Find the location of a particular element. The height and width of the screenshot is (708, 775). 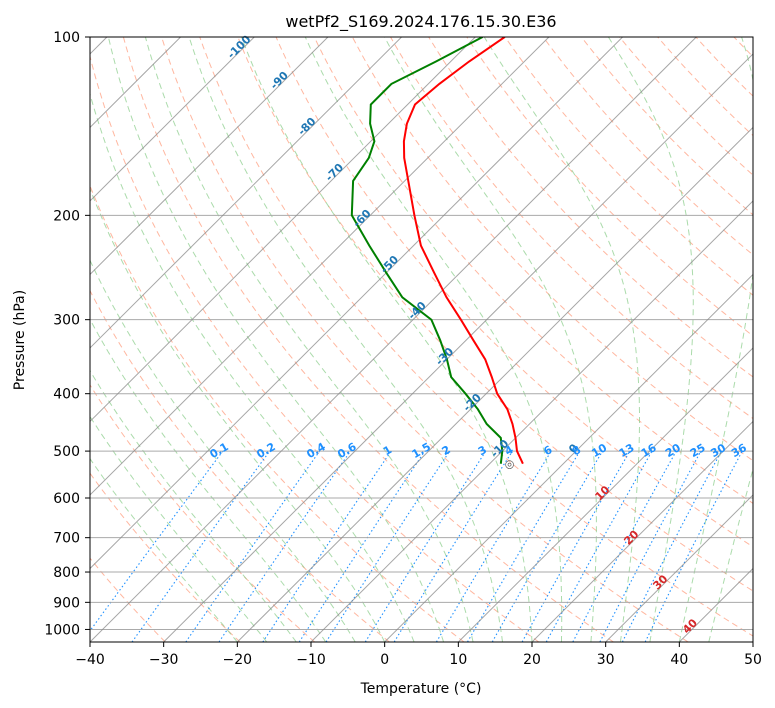

profile-lines is located at coordinates (437, 251).